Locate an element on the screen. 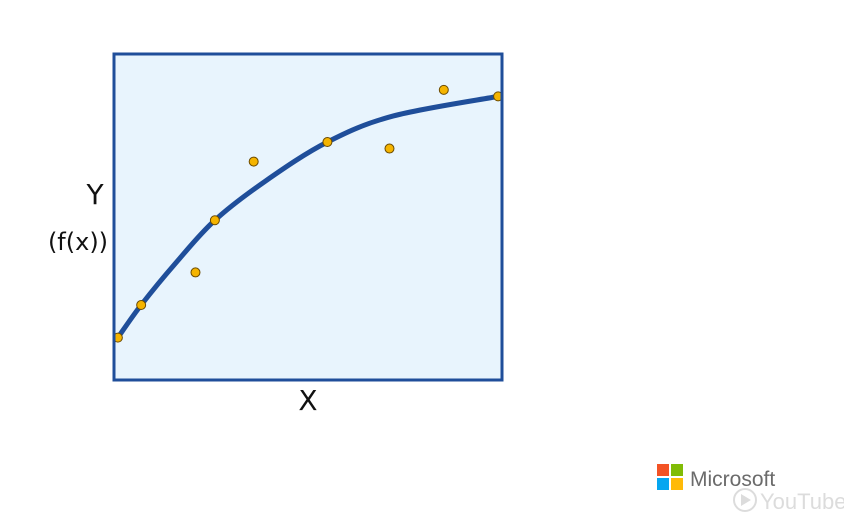 This screenshot has width=844, height=514. y-axis-label: Y is located at coordinates (94, 194).